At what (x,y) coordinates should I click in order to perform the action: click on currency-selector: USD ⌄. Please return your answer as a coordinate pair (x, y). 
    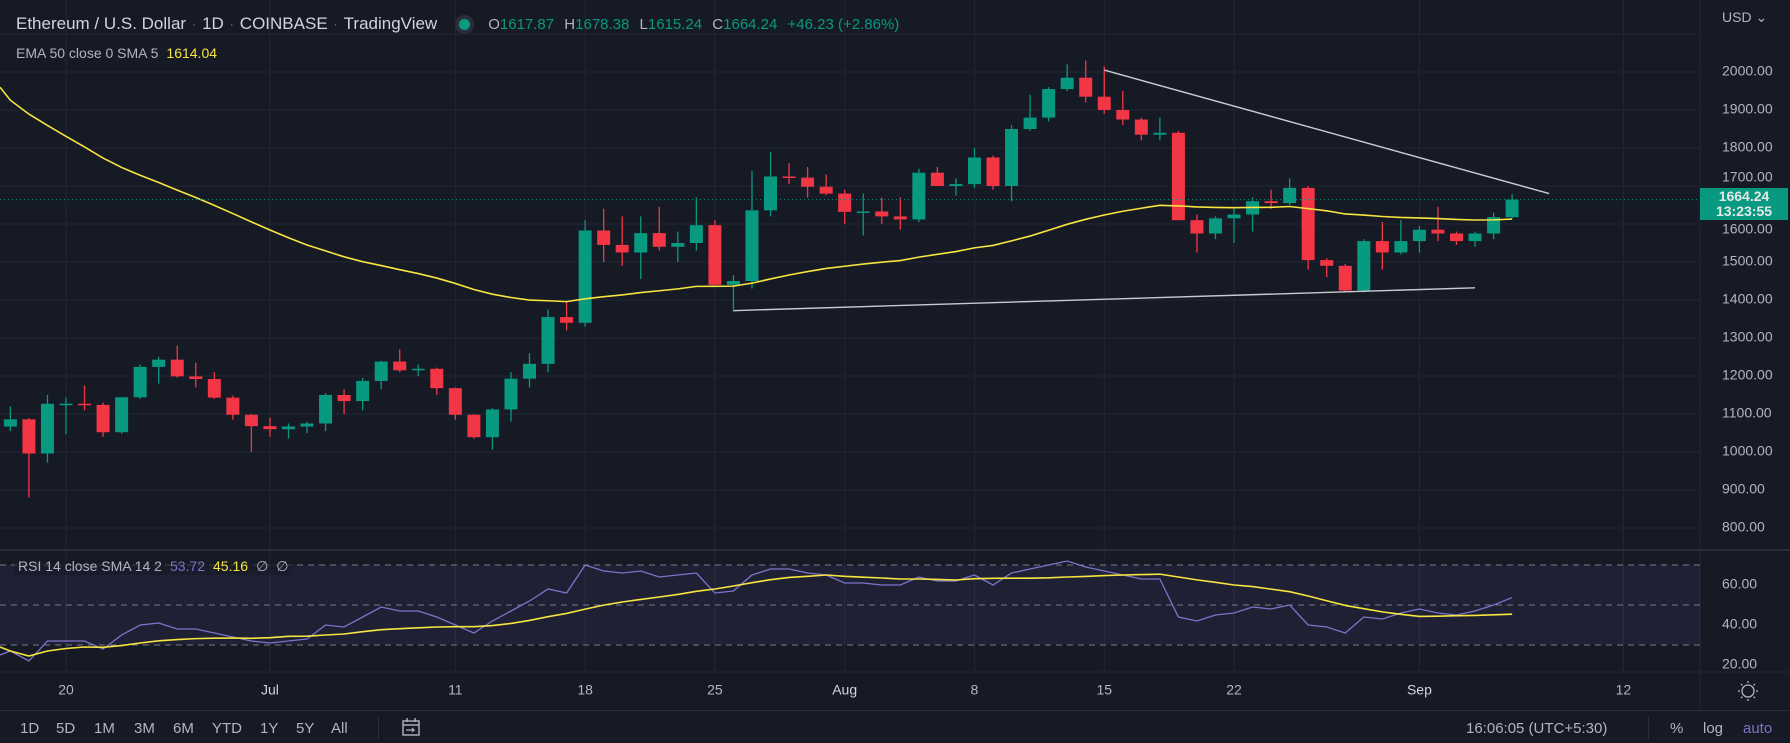
    Looking at the image, I should click on (1744, 17).